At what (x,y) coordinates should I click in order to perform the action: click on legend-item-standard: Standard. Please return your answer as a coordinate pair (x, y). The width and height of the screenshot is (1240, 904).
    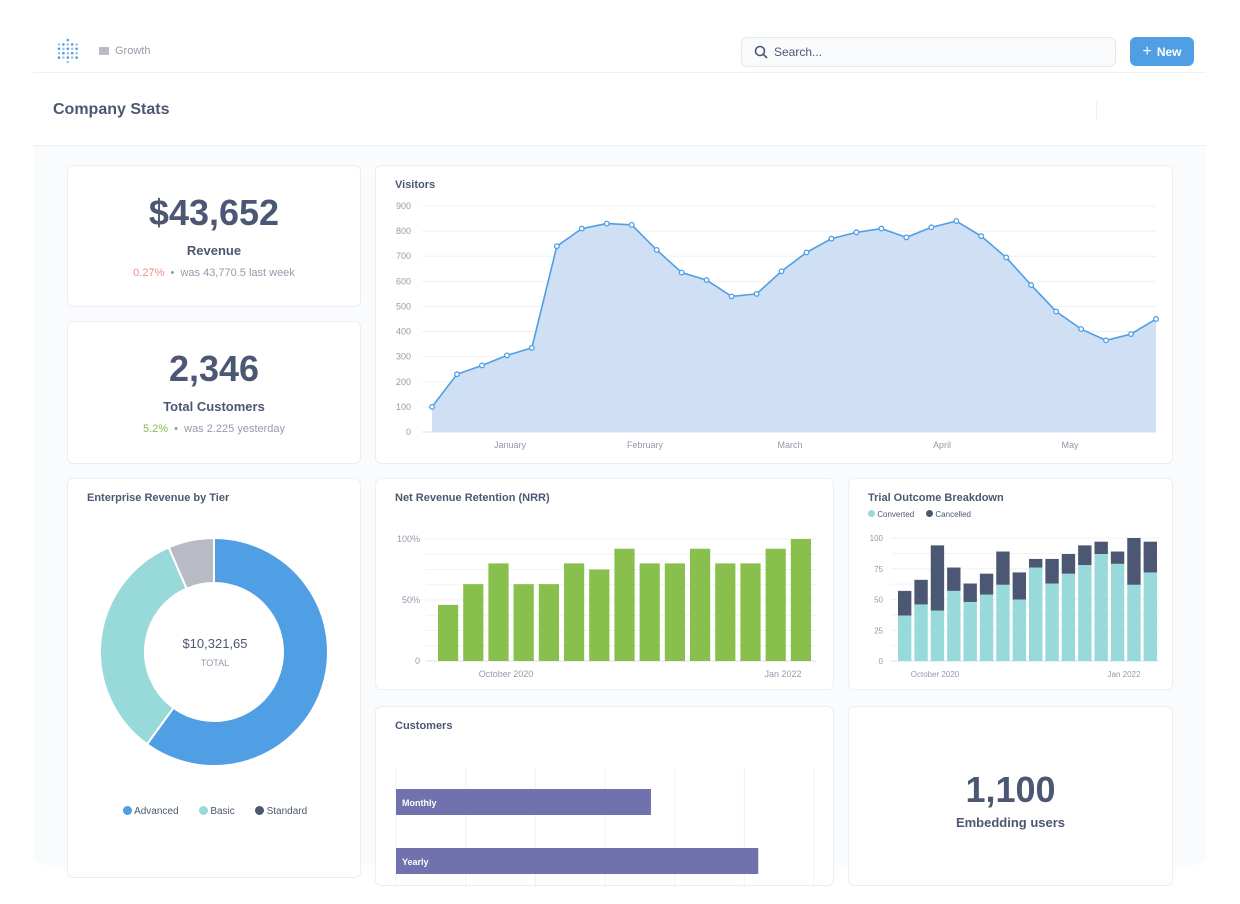
    Looking at the image, I should click on (280, 811).